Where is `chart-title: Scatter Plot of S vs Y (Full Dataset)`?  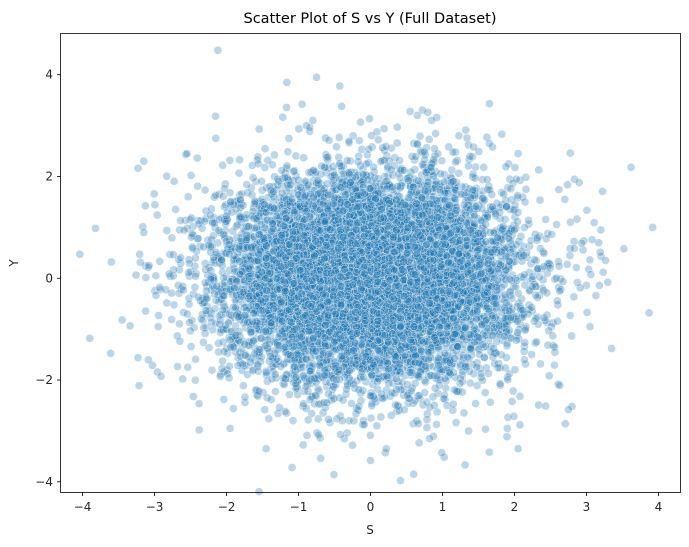 chart-title: Scatter Plot of S vs Y (Full Dataset) is located at coordinates (370, 19).